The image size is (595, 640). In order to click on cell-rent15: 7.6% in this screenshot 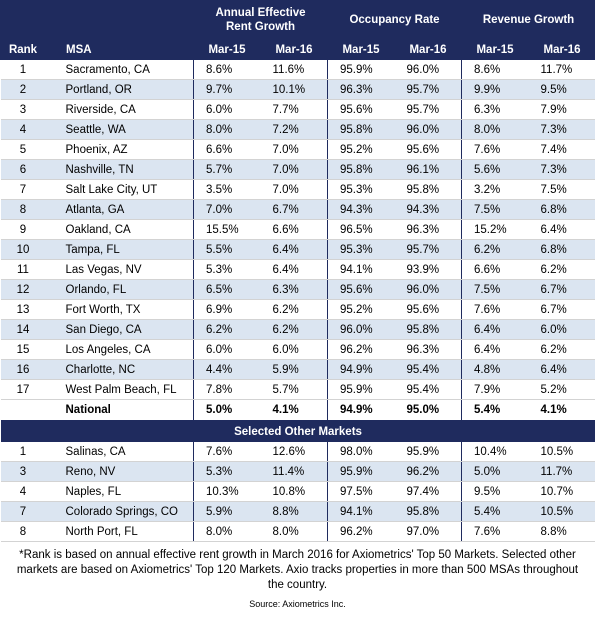, I will do `click(227, 452)`.